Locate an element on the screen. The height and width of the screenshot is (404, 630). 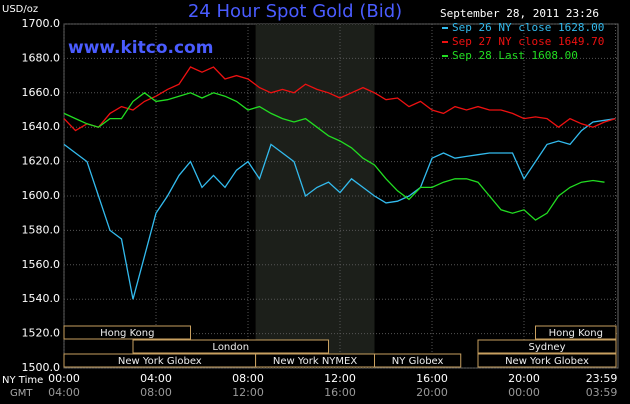
y-tick-label: 1680.0 is located at coordinates (41, 57).